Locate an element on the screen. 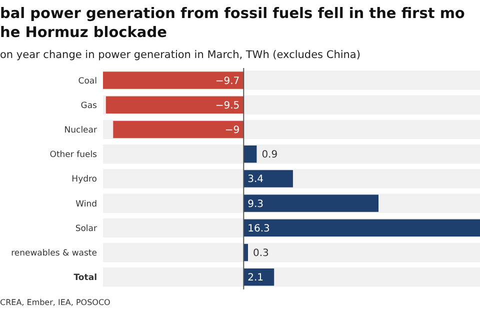  text: CREA, Ember, IEA, POSOCO is located at coordinates (55, 302).